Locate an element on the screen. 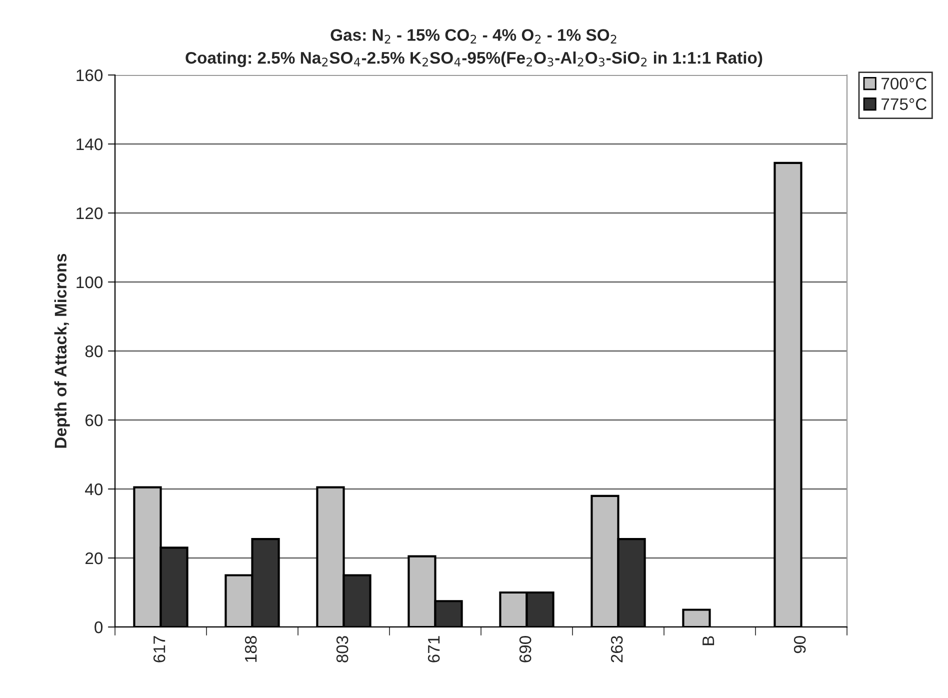 This screenshot has width=948, height=698. y-tick-label: 120 is located at coordinates (89, 213).